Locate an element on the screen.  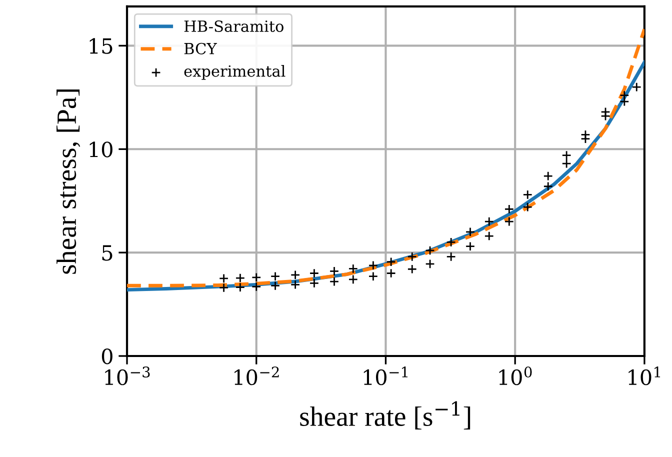
x-tick-label: 10$^{−2}$ is located at coordinates (256, 376).